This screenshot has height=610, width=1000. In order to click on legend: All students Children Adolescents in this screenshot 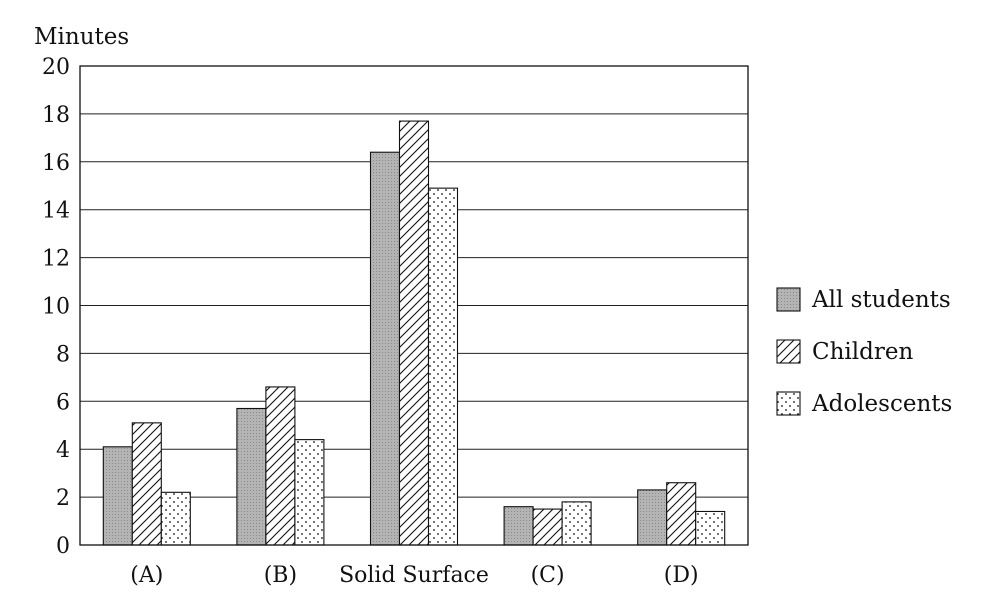, I will do `click(864, 352)`.